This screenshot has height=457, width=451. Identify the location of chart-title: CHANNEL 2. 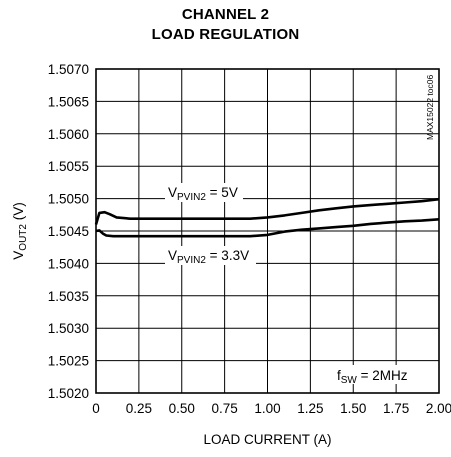
(225, 14).